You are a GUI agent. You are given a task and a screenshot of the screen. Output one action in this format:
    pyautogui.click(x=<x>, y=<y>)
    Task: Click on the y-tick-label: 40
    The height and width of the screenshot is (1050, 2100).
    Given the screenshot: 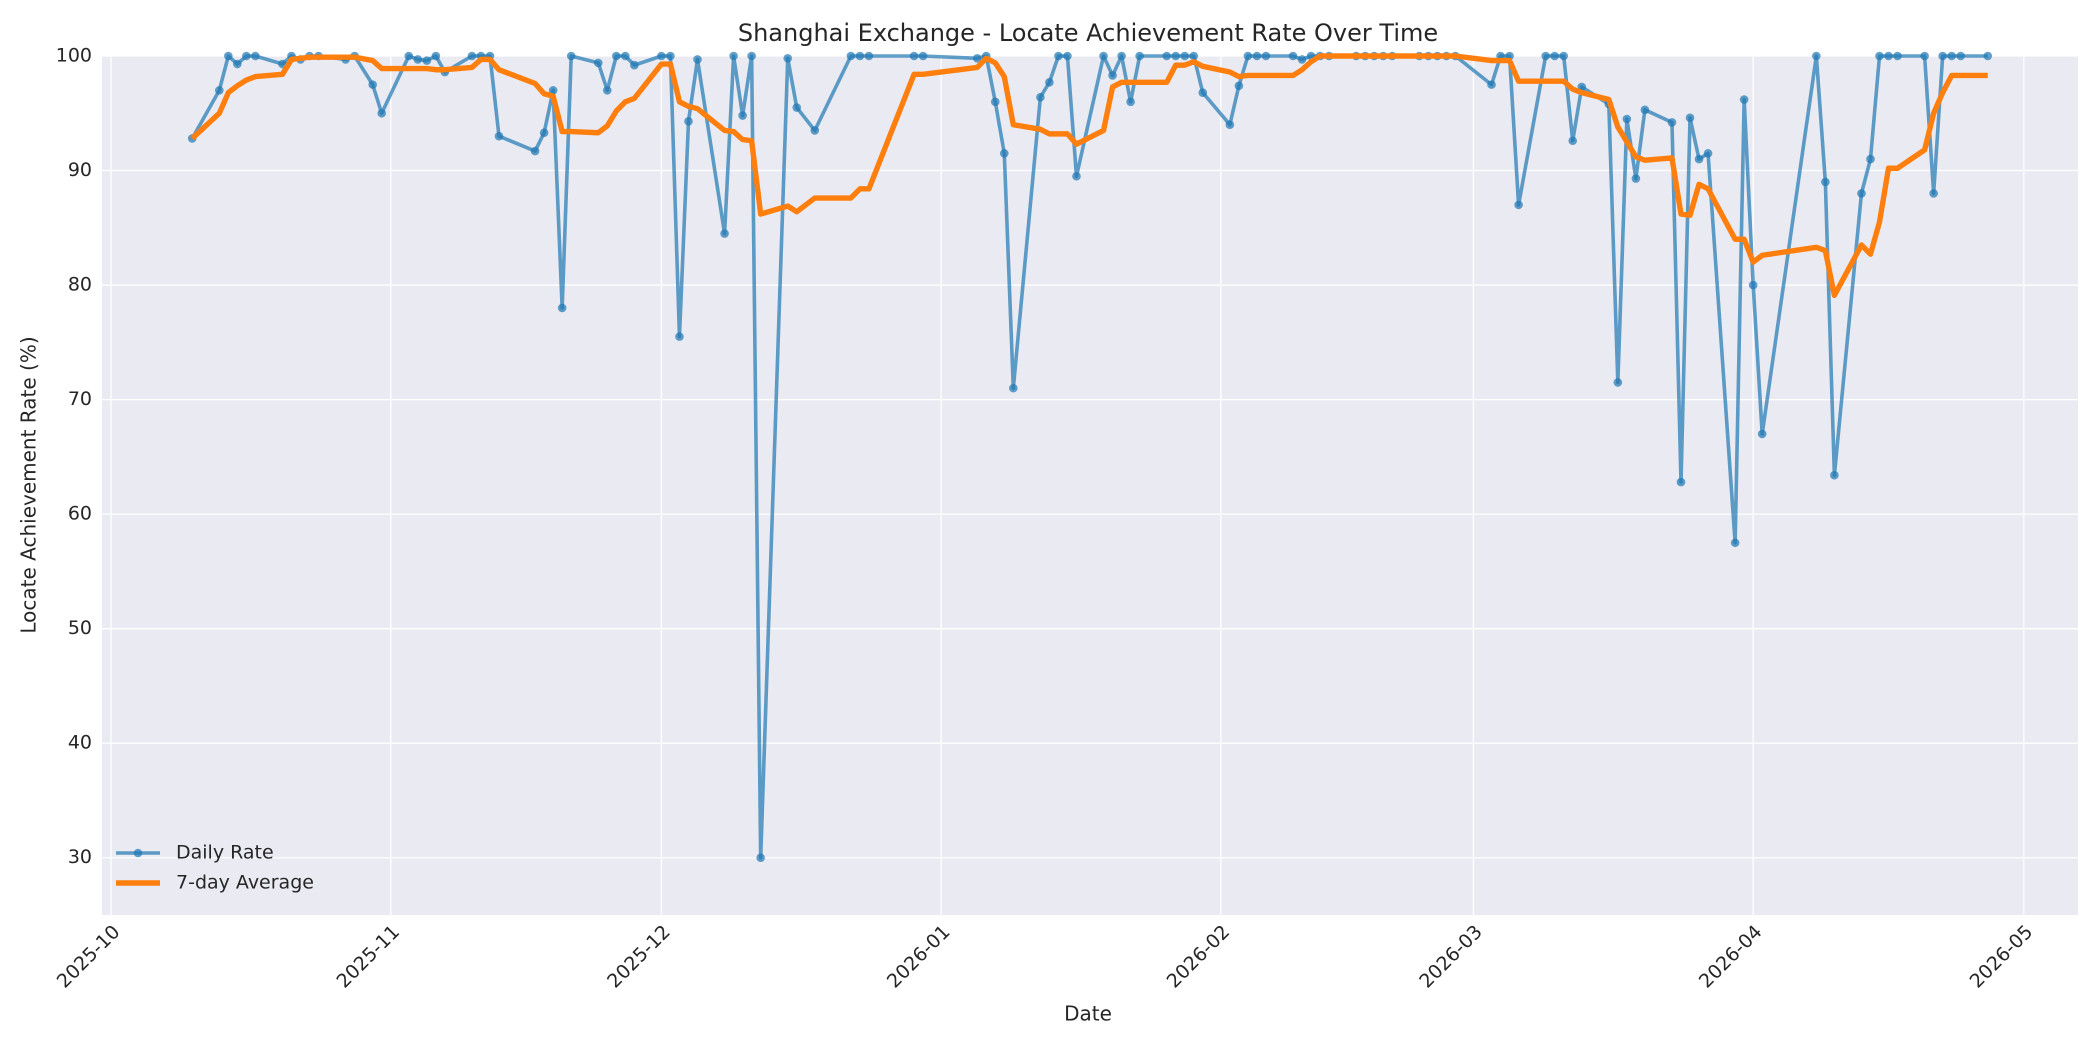 What is the action you would take?
    pyautogui.click(x=80, y=743)
    